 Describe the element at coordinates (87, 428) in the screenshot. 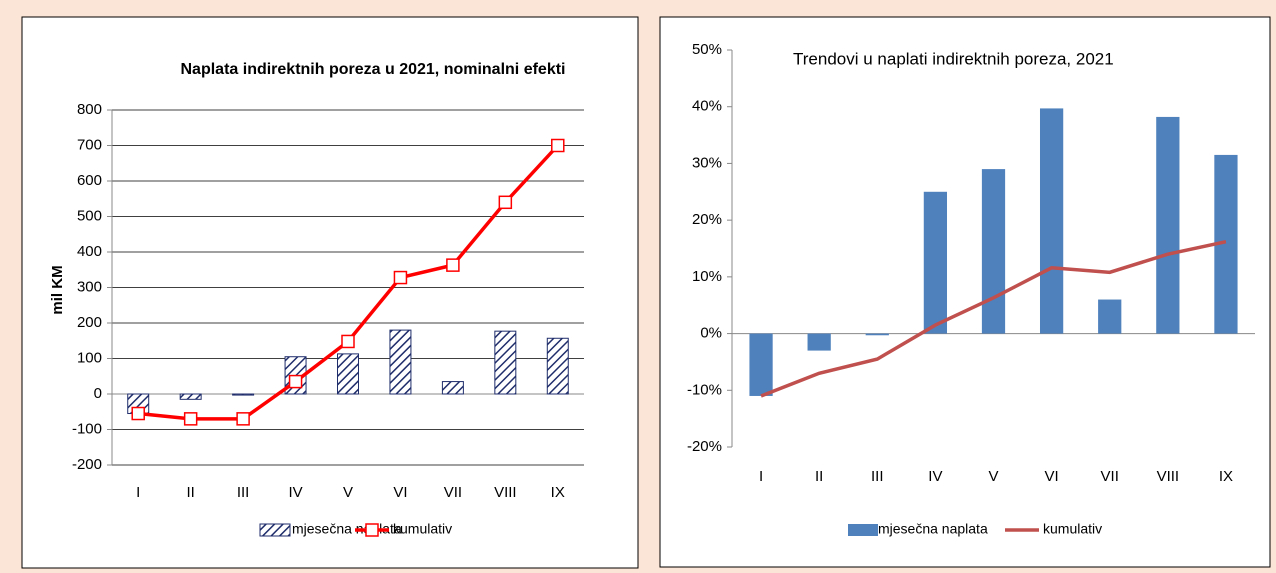

I see `y-tick-label: -100` at that location.